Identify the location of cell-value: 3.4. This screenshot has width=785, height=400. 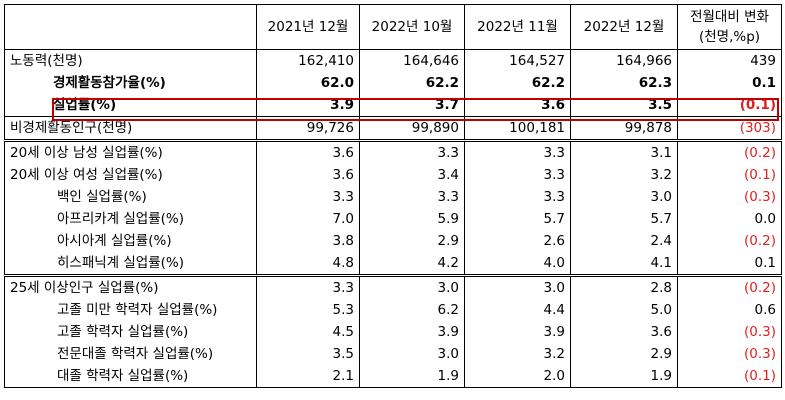
(412, 175).